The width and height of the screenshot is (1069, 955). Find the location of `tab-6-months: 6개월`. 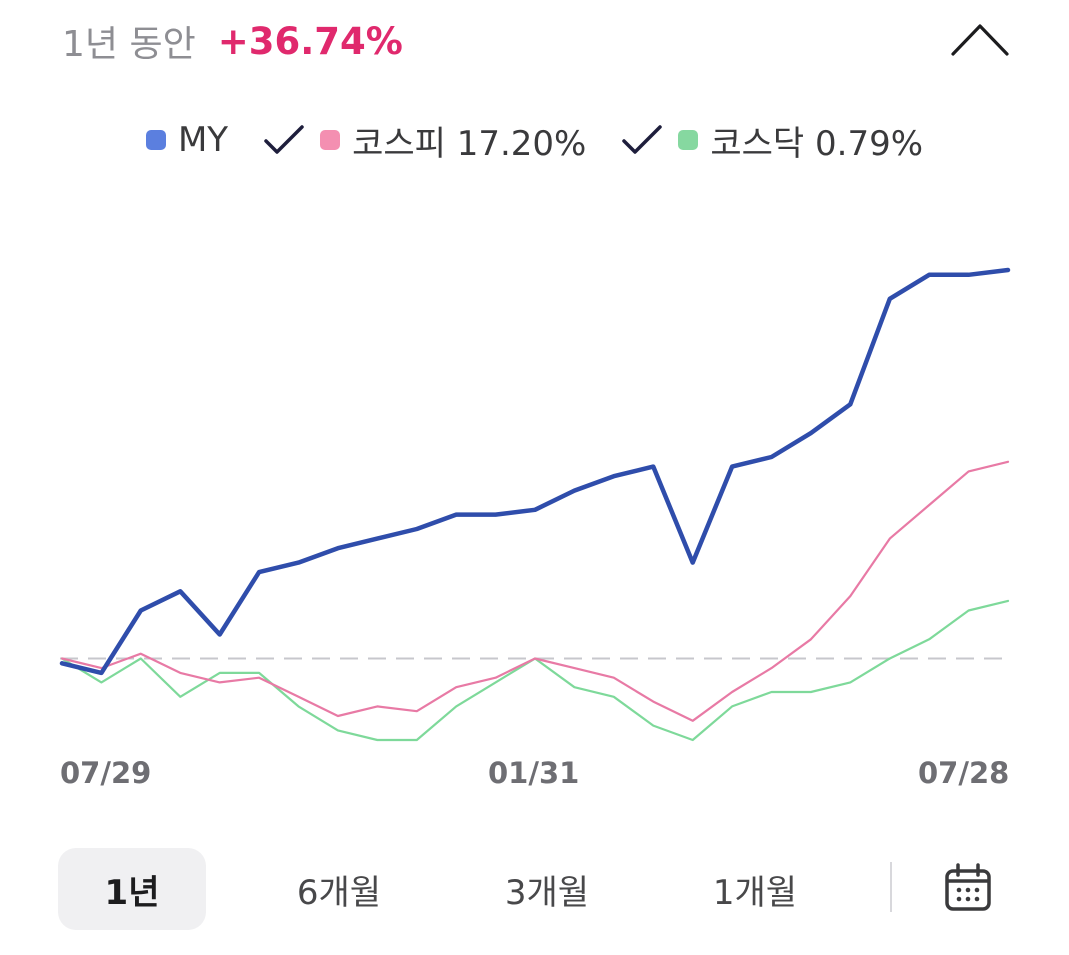

tab-6-months: 6개월 is located at coordinates (339, 892).